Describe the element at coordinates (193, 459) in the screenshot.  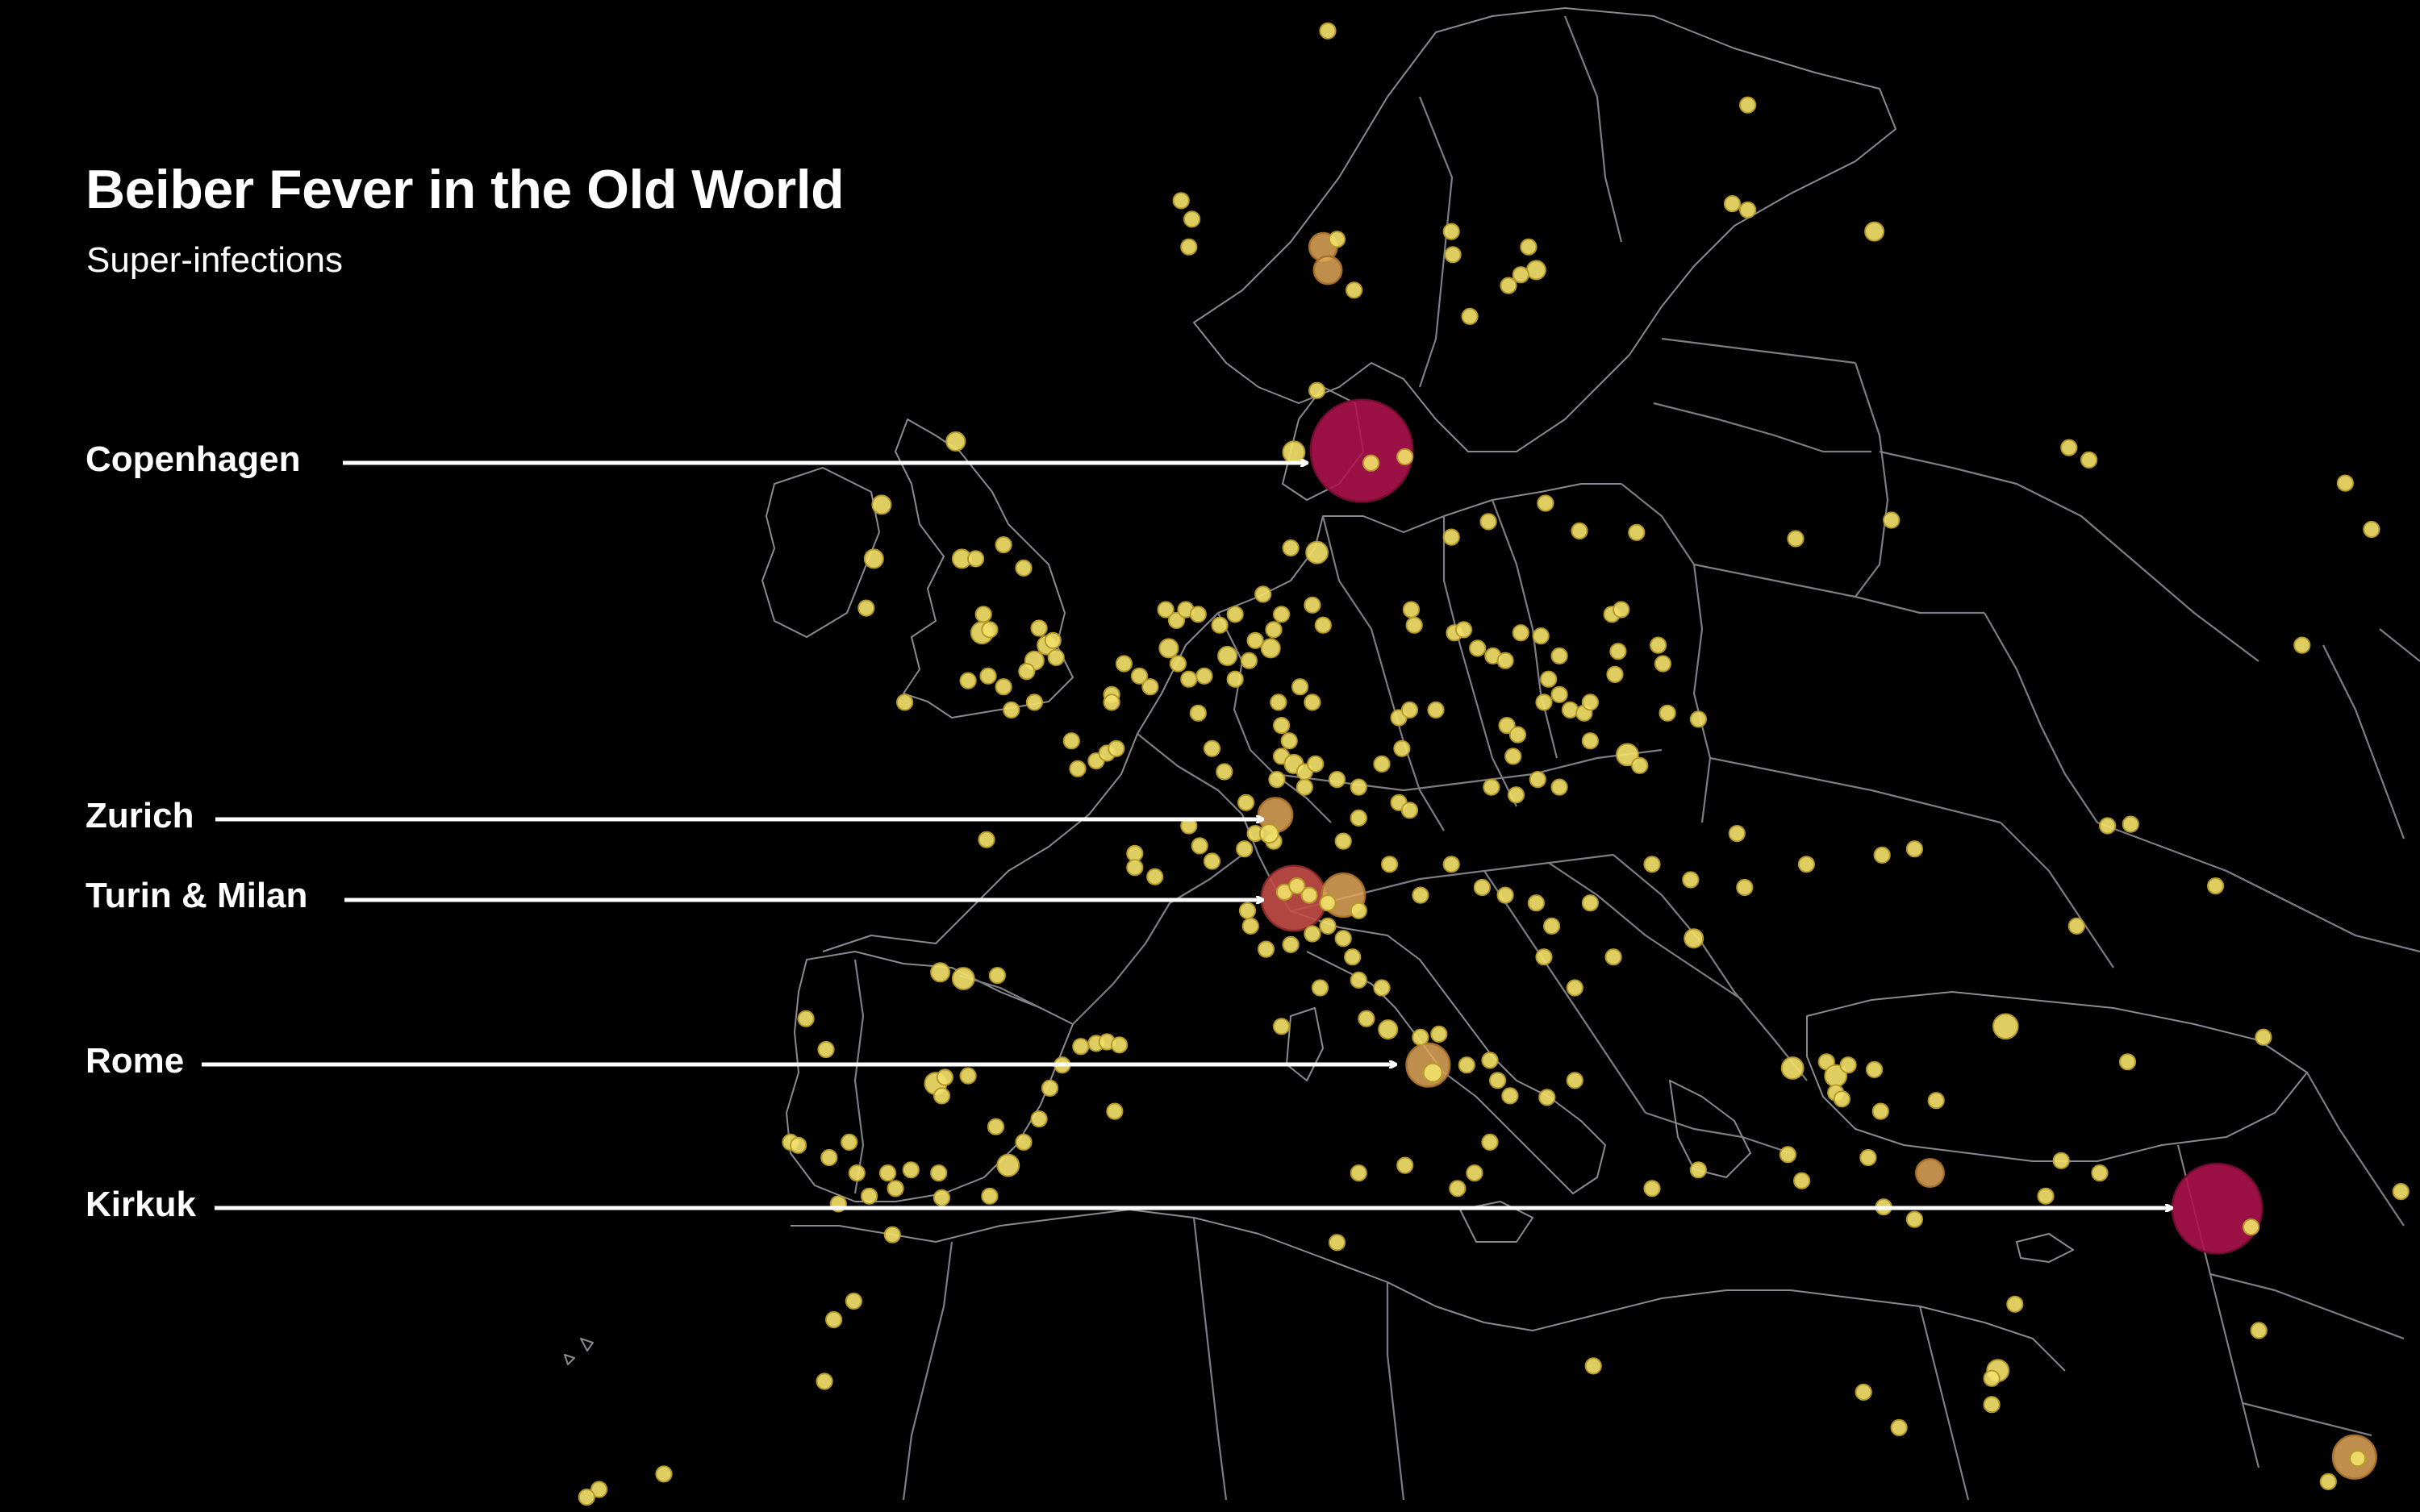
I see `callout-label-copenhagen: Copenhagen` at that location.